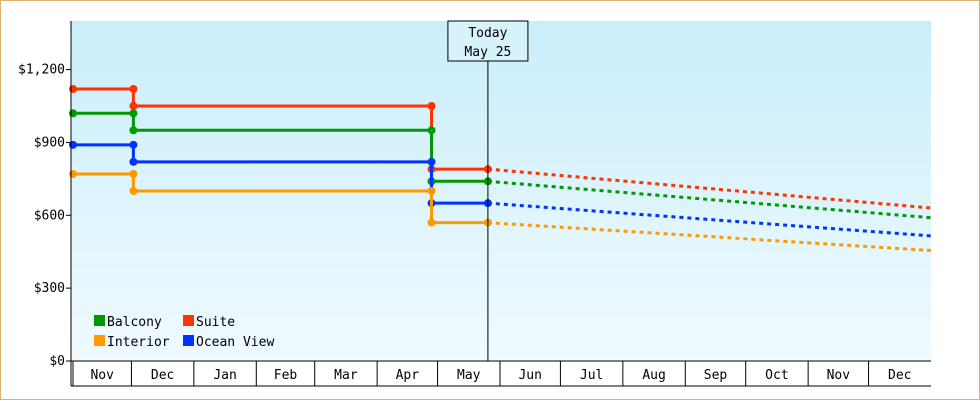 The width and height of the screenshot is (980, 401). I want to click on series-forecast-ocean-view, so click(709, 219).